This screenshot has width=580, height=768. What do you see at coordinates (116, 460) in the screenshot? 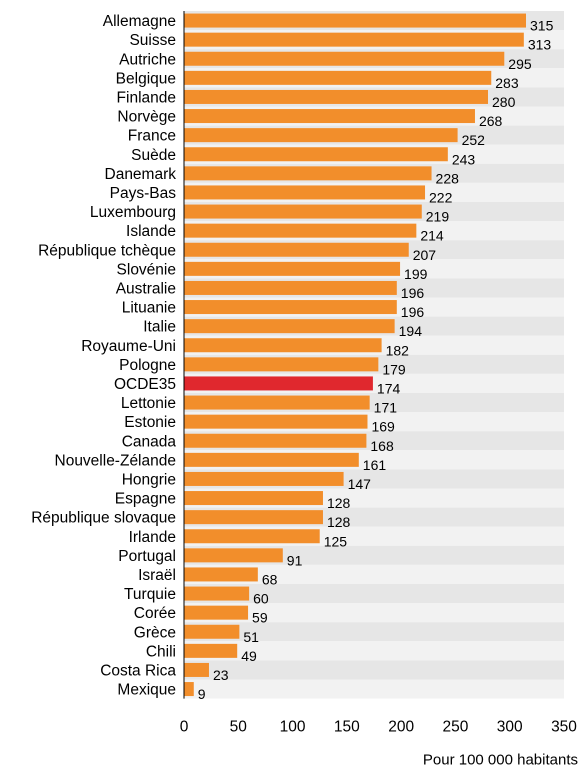
I see `category-label: Nouvelle-Zélande` at bounding box center [116, 460].